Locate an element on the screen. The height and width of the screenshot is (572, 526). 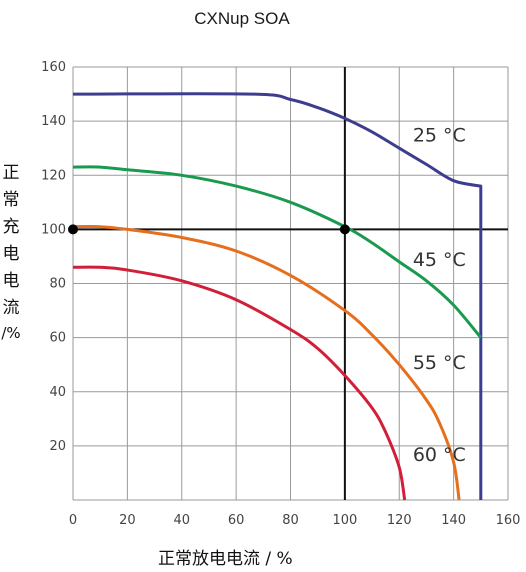
curve-label: 60 °C is located at coordinates (439, 455).